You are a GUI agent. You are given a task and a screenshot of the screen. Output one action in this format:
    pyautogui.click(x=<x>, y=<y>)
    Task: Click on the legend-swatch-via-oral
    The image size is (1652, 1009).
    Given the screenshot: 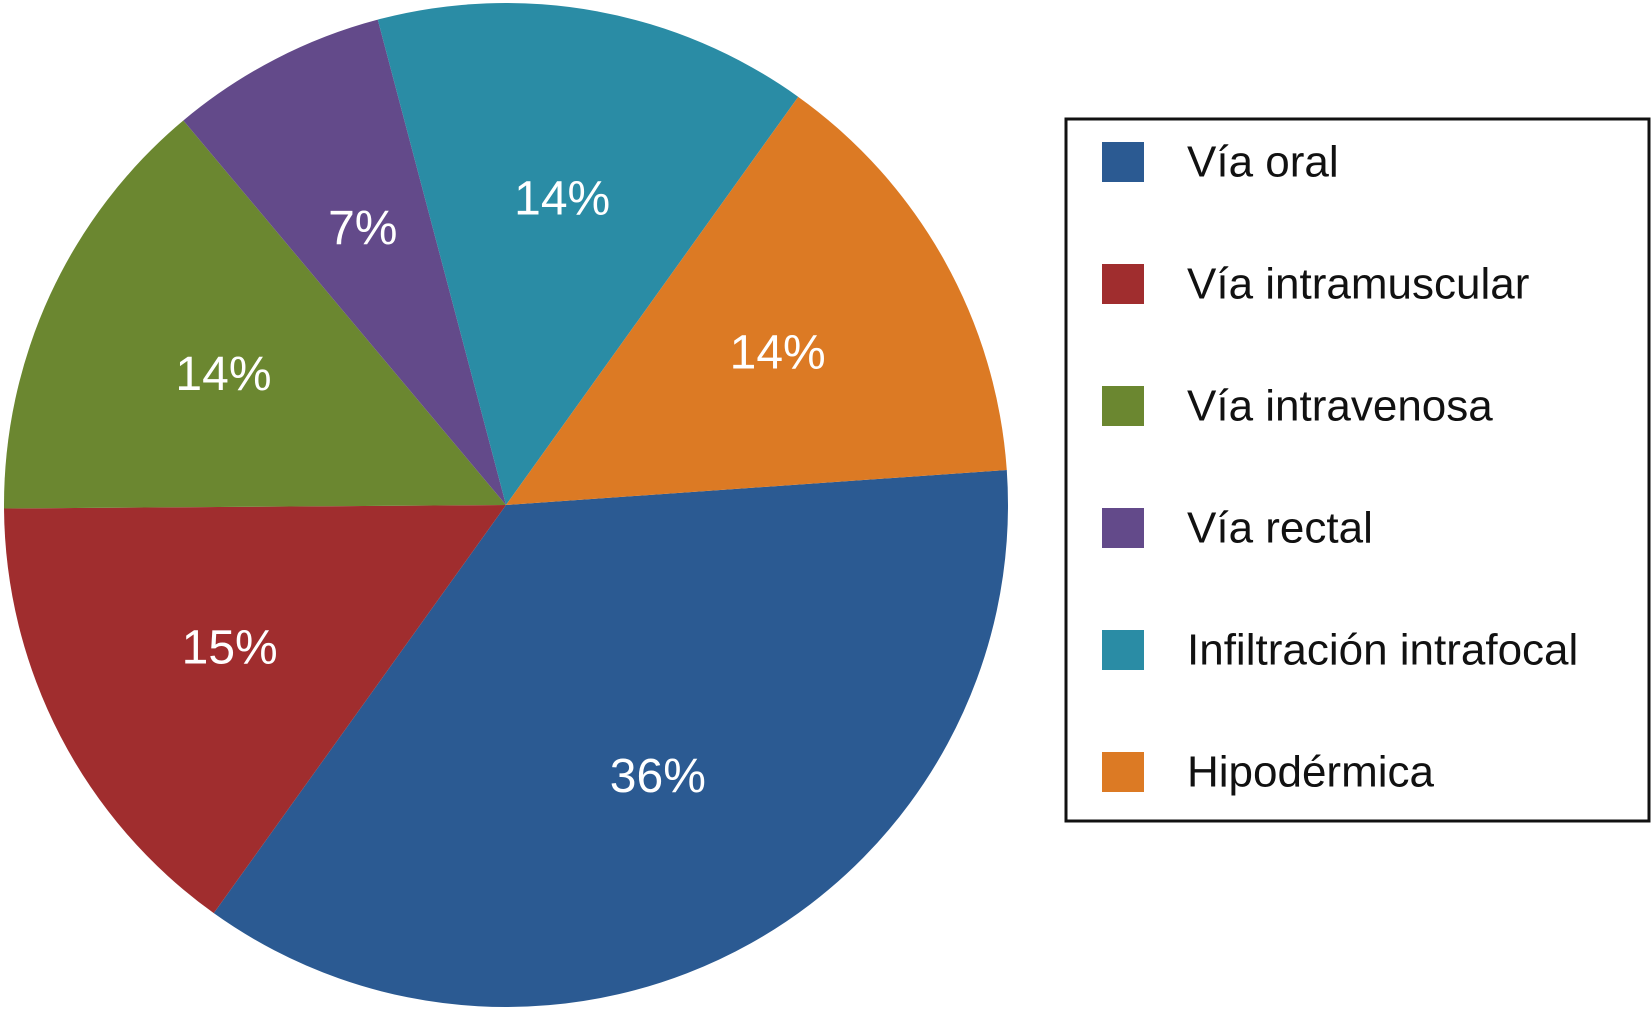 What is the action you would take?
    pyautogui.click(x=1123, y=162)
    